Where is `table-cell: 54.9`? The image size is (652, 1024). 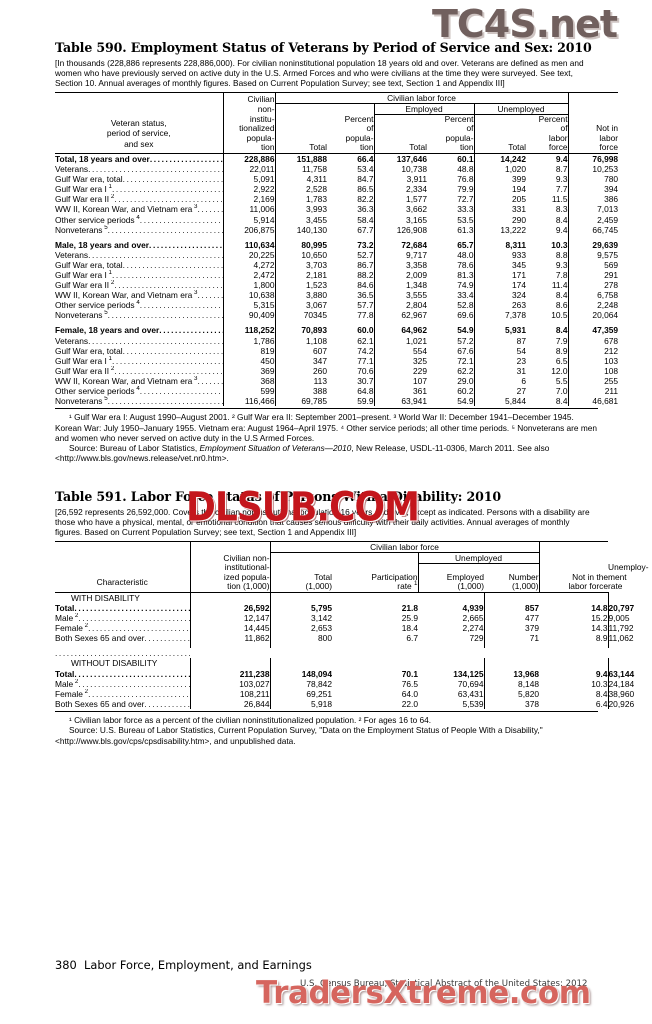
table-cell: 54.9 is located at coordinates (465, 330).